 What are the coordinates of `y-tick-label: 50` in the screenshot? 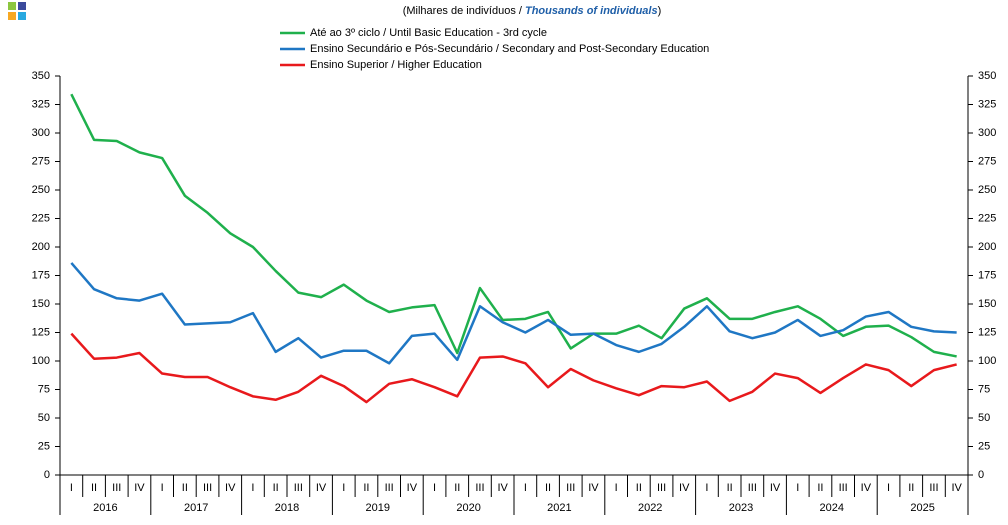 It's located at (44, 418).